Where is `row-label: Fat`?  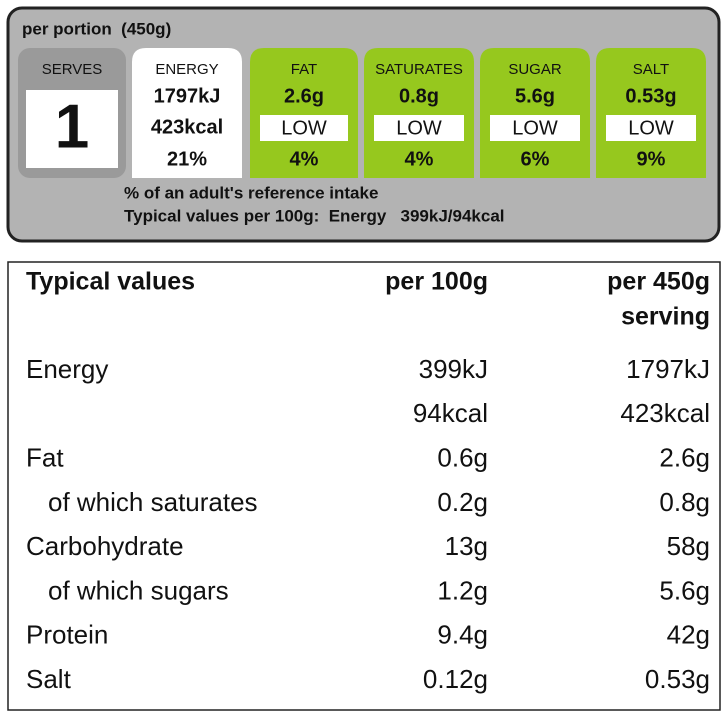 row-label: Fat is located at coordinates (45, 457).